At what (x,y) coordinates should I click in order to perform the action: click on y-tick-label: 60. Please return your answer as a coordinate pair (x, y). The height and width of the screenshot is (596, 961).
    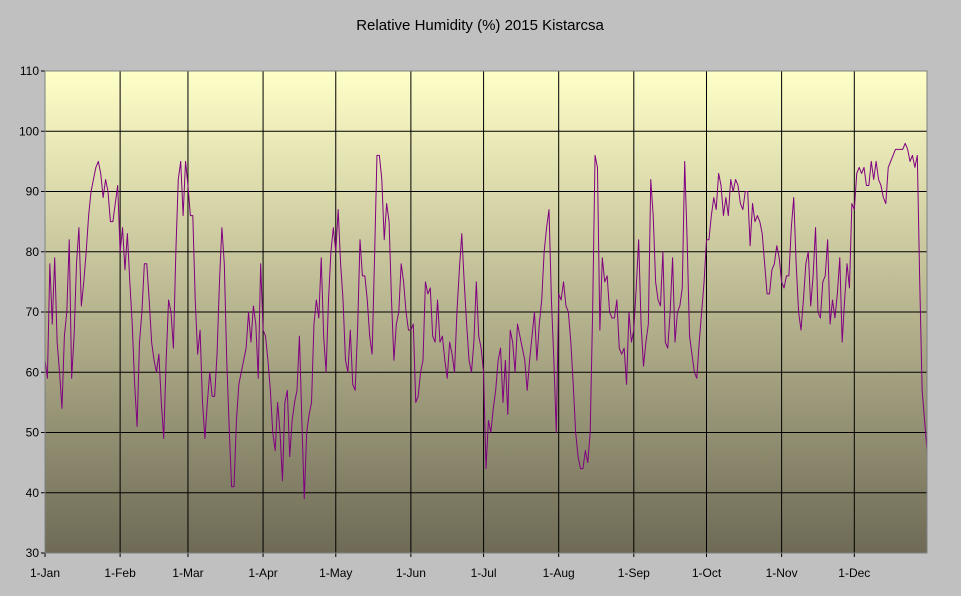
    Looking at the image, I should click on (33, 372).